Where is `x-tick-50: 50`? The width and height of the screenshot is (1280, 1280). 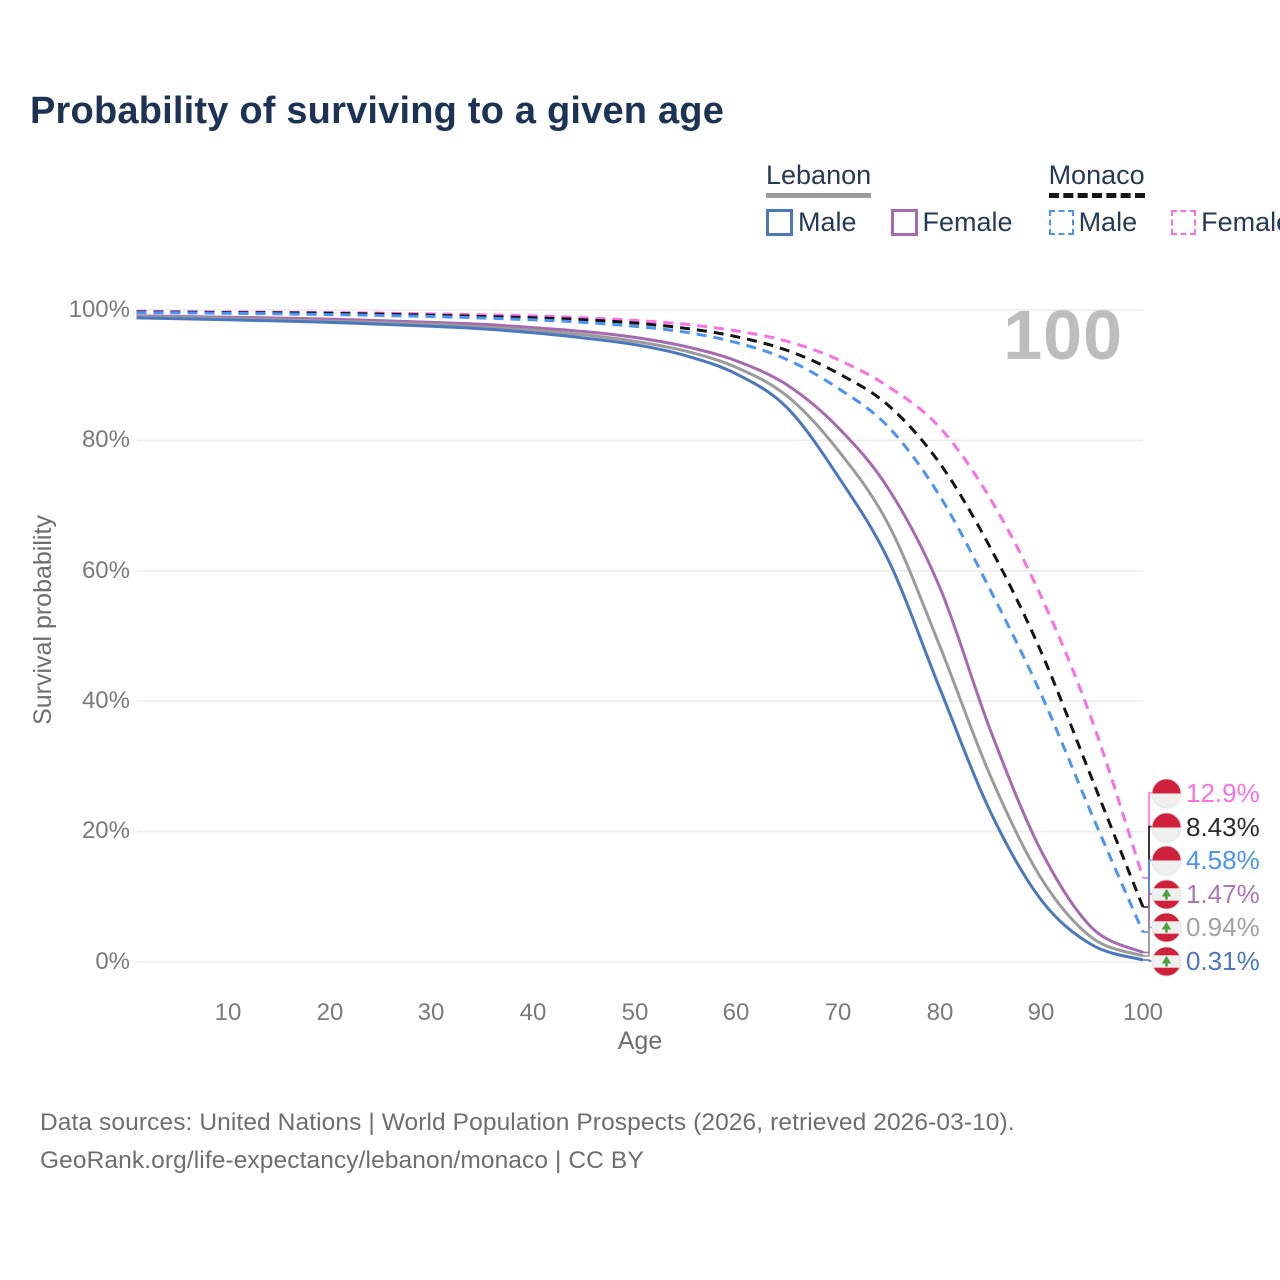 x-tick-50: 50 is located at coordinates (635, 1012).